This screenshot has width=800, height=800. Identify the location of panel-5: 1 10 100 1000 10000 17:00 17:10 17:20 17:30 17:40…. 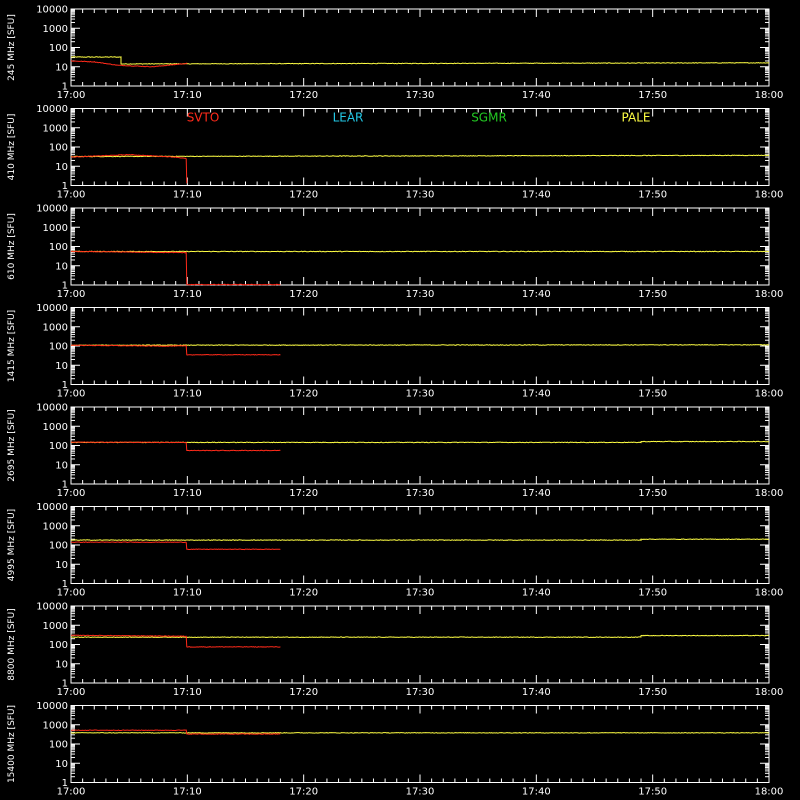
(395, 451).